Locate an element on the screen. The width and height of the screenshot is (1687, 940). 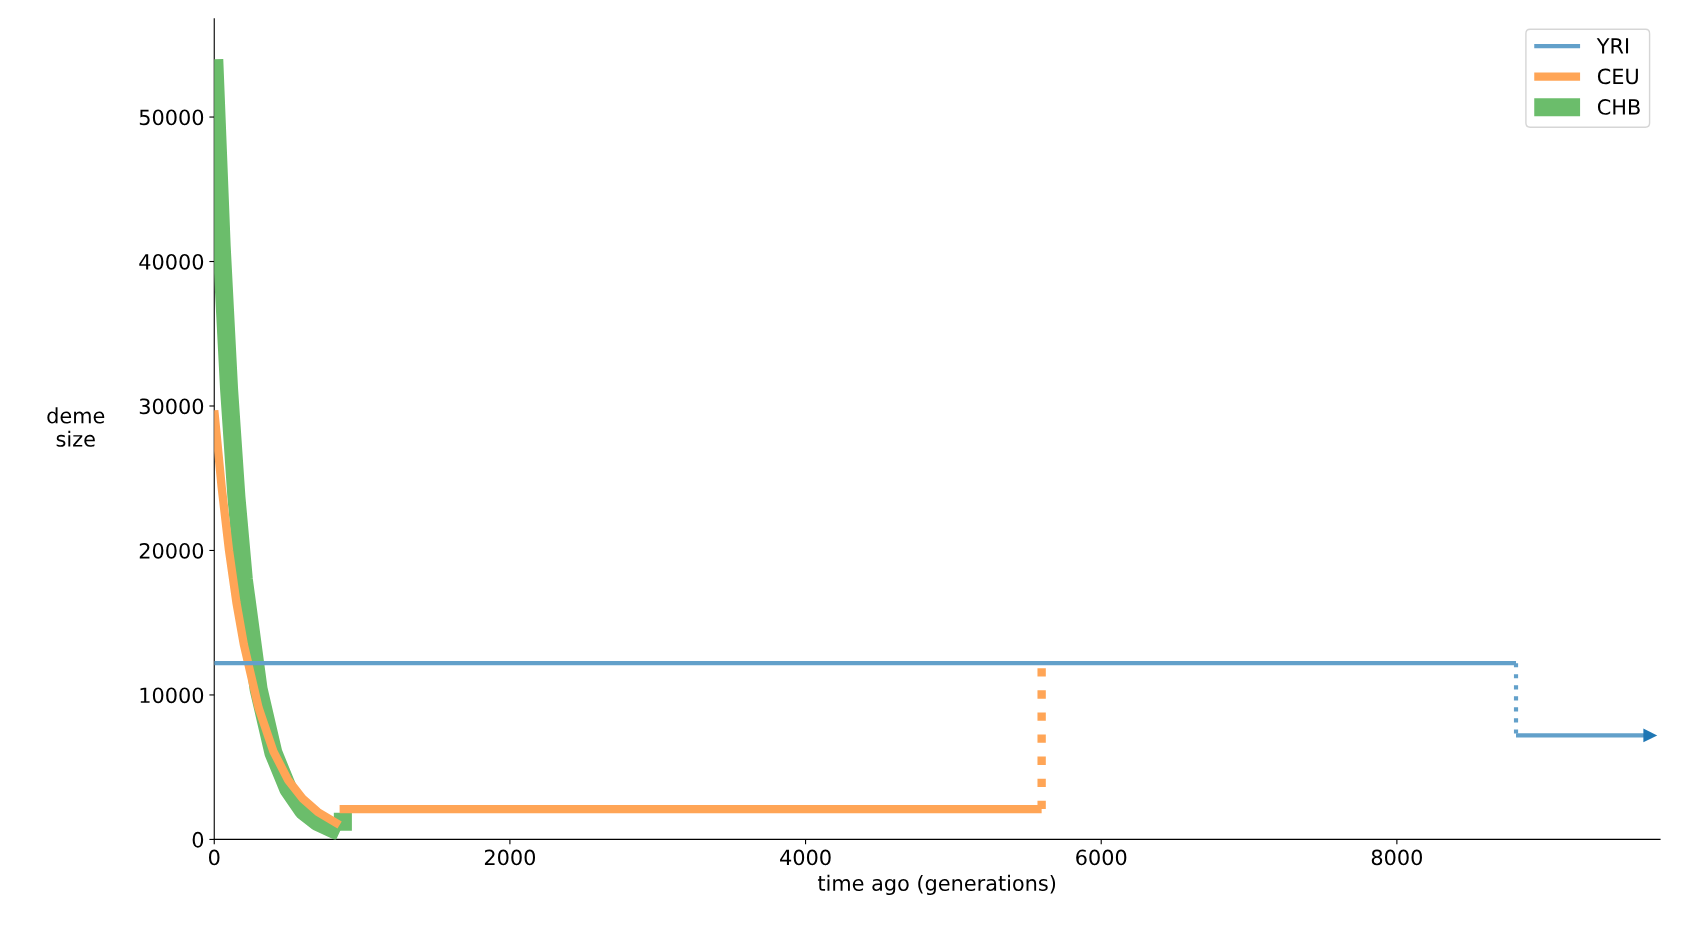
legend-label: CHB is located at coordinates (1618, 107).